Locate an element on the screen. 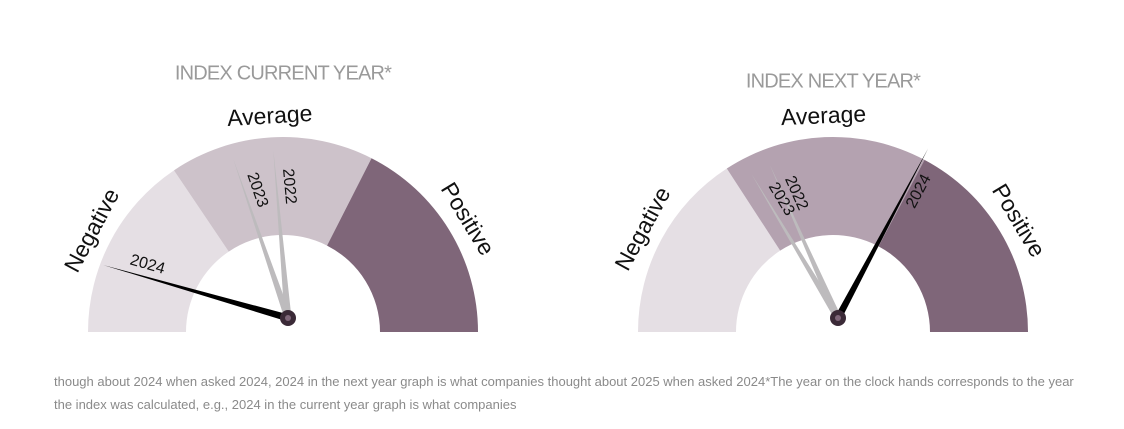 The image size is (1124, 429). needle-label: 2022 is located at coordinates (289, 186).